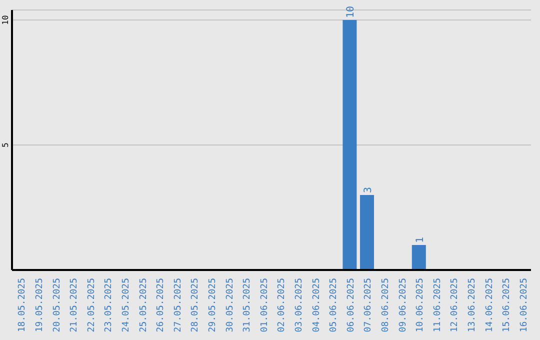 The width and height of the screenshot is (540, 340). What do you see at coordinates (299, 305) in the screenshot?
I see `x-tick-label: 03.06.2025` at bounding box center [299, 305].